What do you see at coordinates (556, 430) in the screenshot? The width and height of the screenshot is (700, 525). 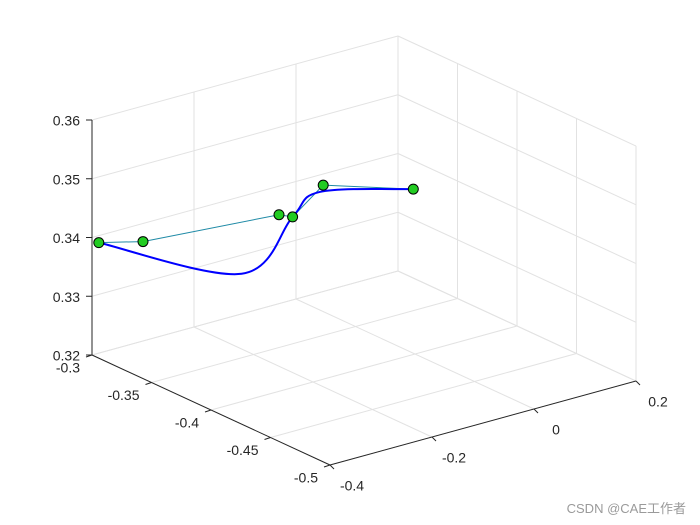 I see `x-tick-label: 0` at bounding box center [556, 430].